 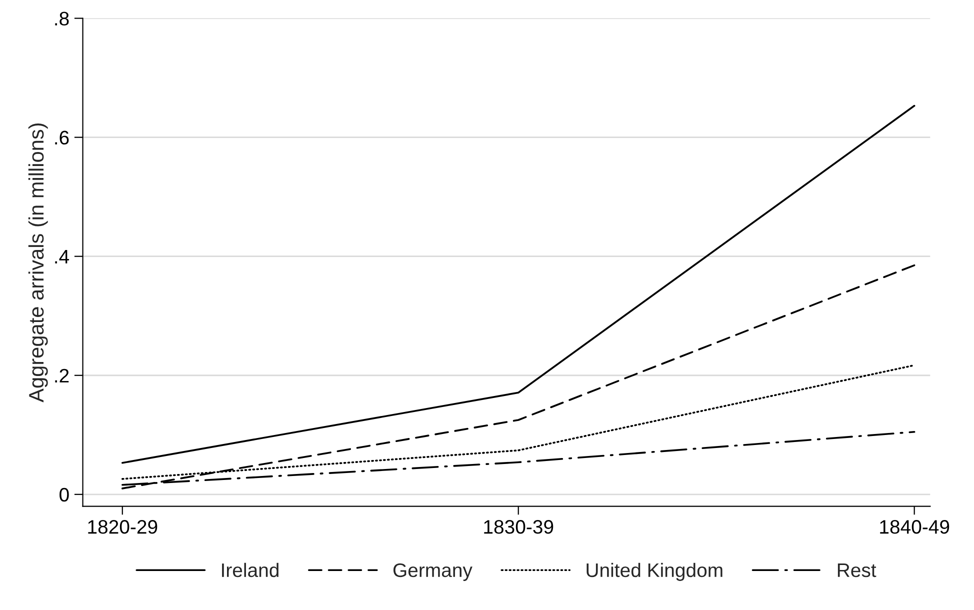 What do you see at coordinates (62, 375) in the screenshot?
I see `y-tick-label: .2` at bounding box center [62, 375].